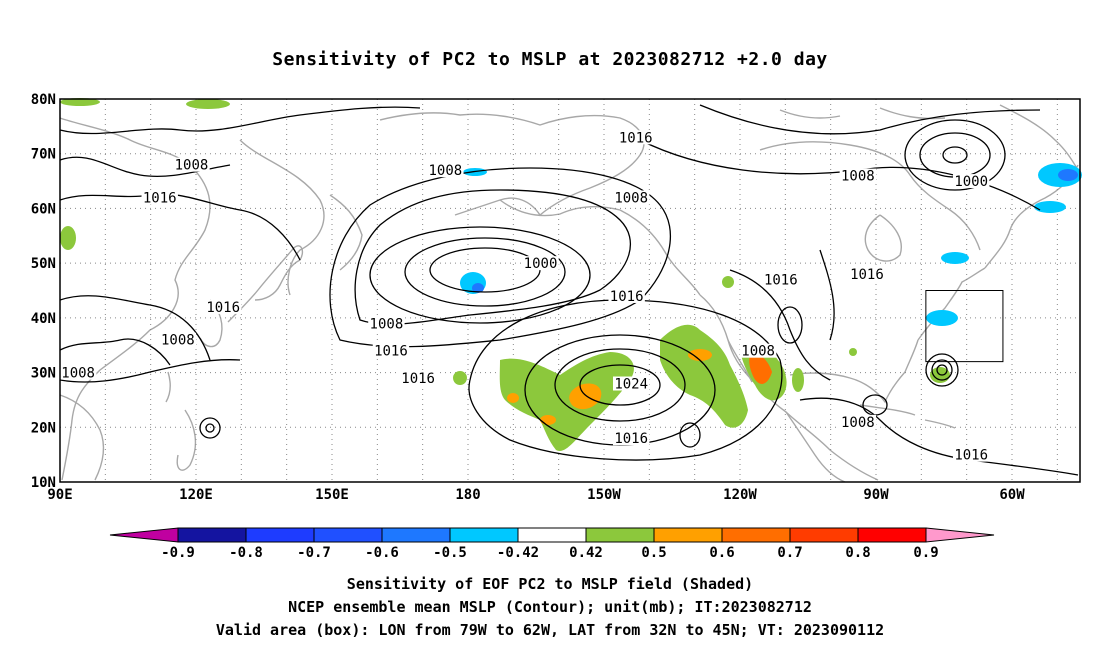 This screenshot has height=650, width=1100. I want to click on lat-tick-label: 70N, so click(43, 155).